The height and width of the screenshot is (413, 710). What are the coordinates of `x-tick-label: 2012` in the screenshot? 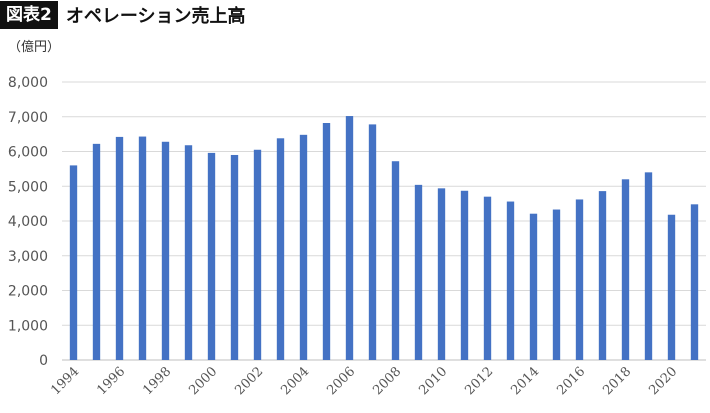 It's located at (479, 381).